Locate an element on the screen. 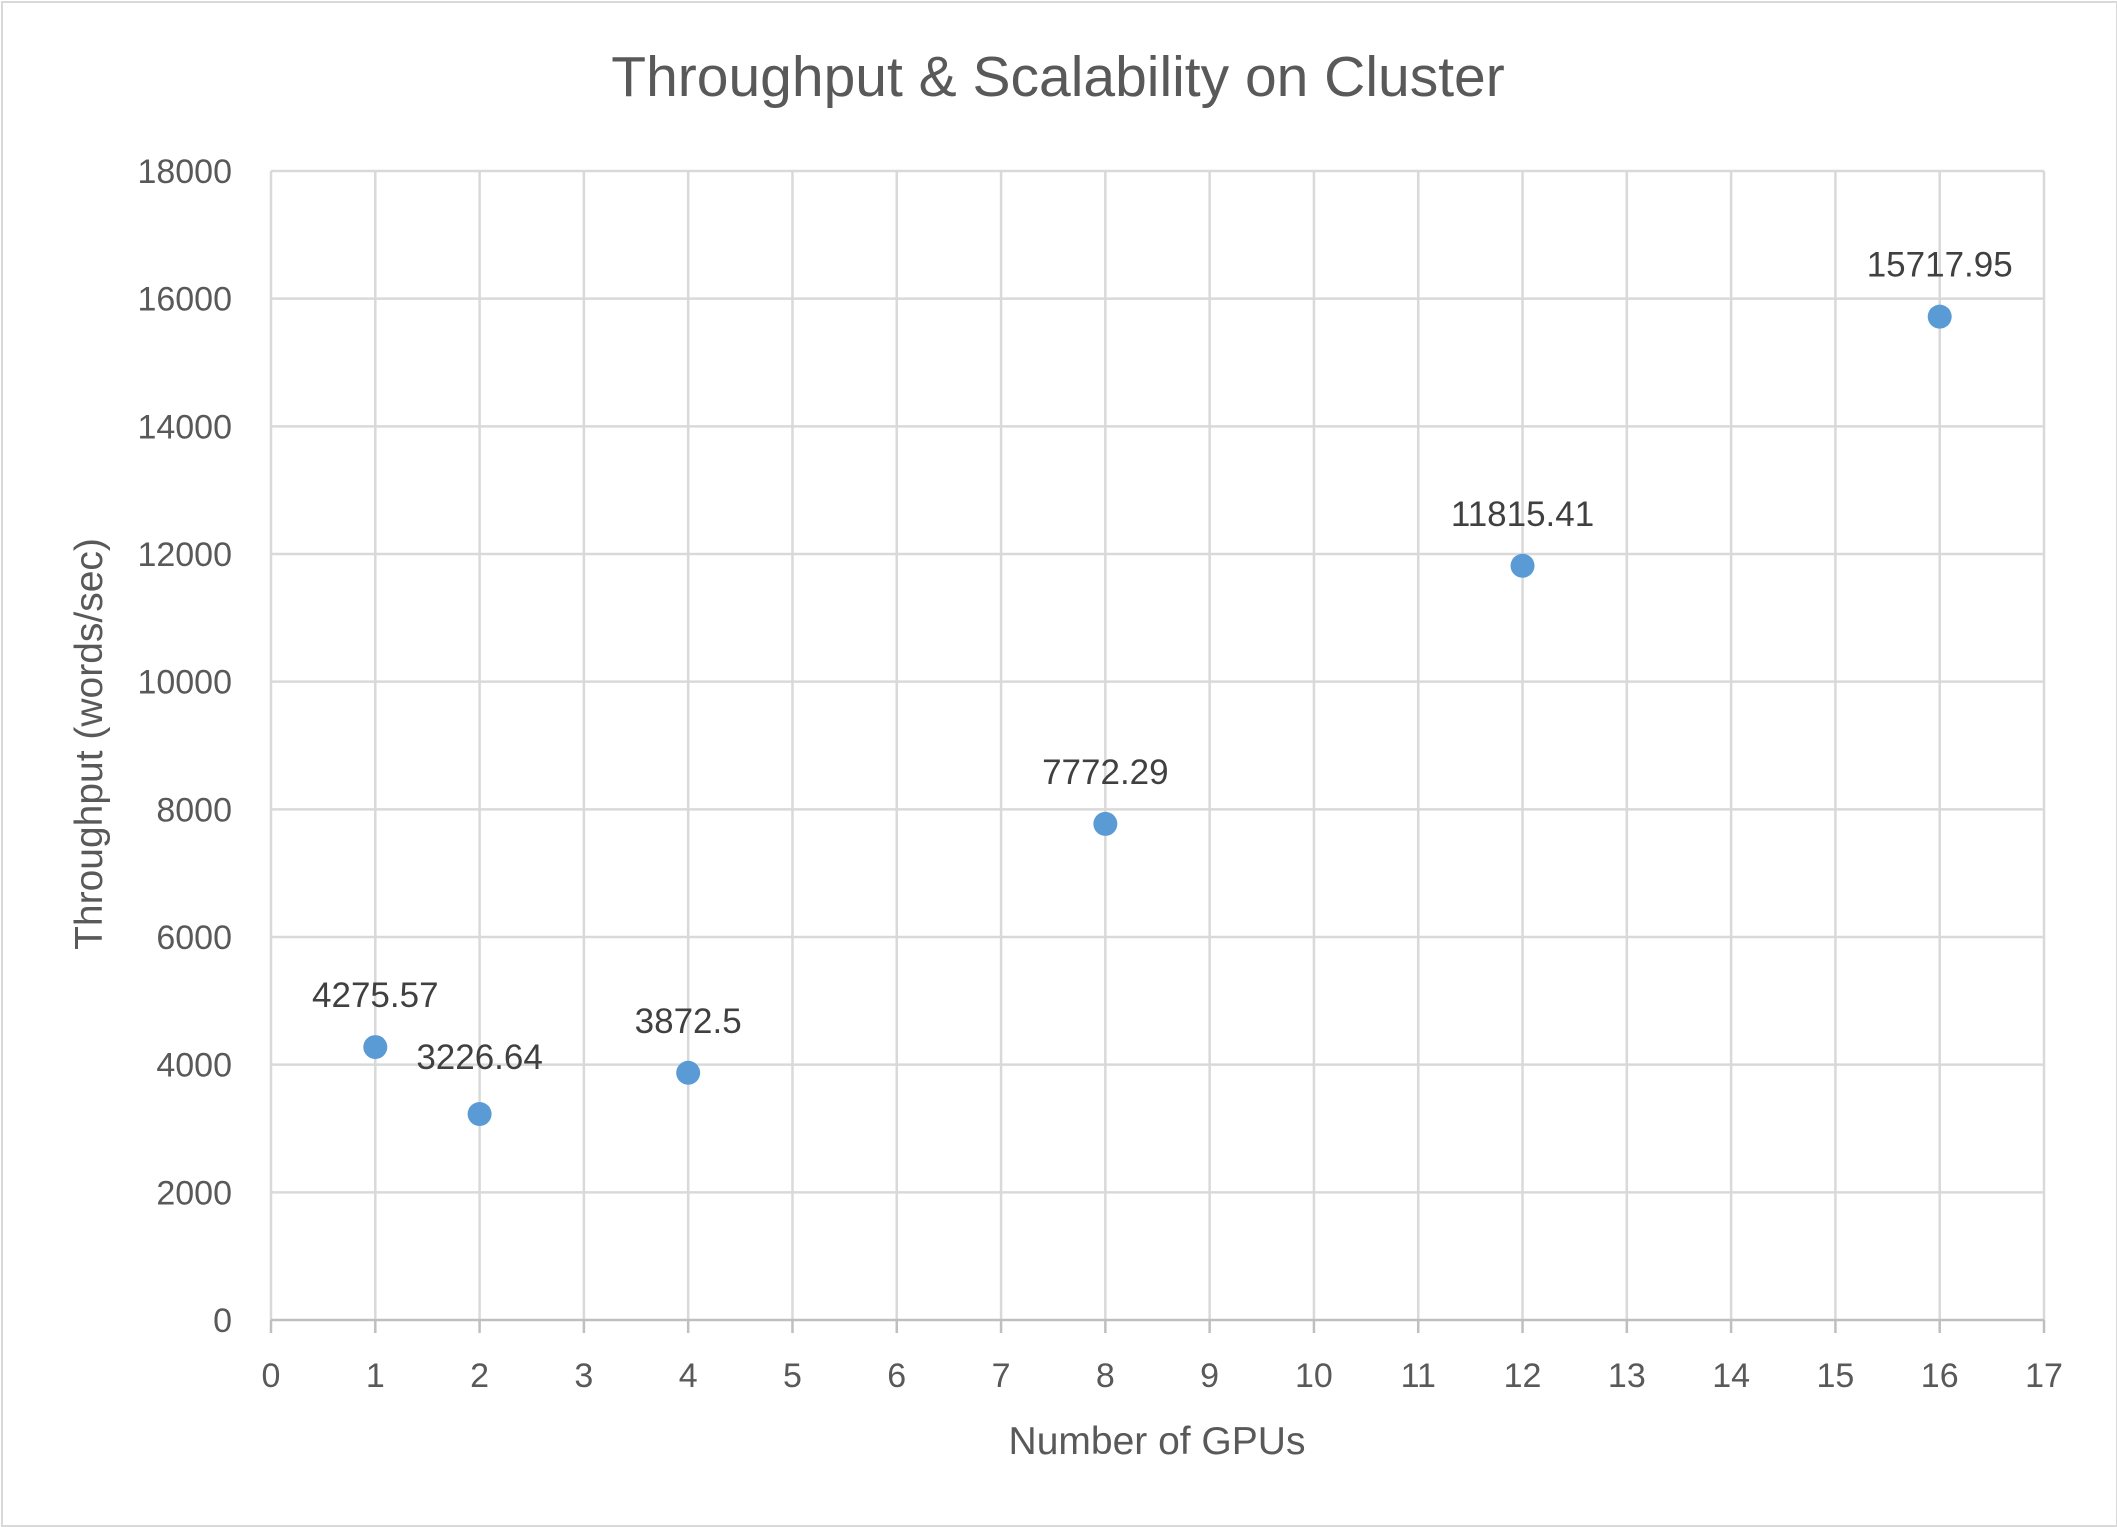 This screenshot has width=2117, height=1527. x-tick-label: 16 is located at coordinates (1940, 1376).